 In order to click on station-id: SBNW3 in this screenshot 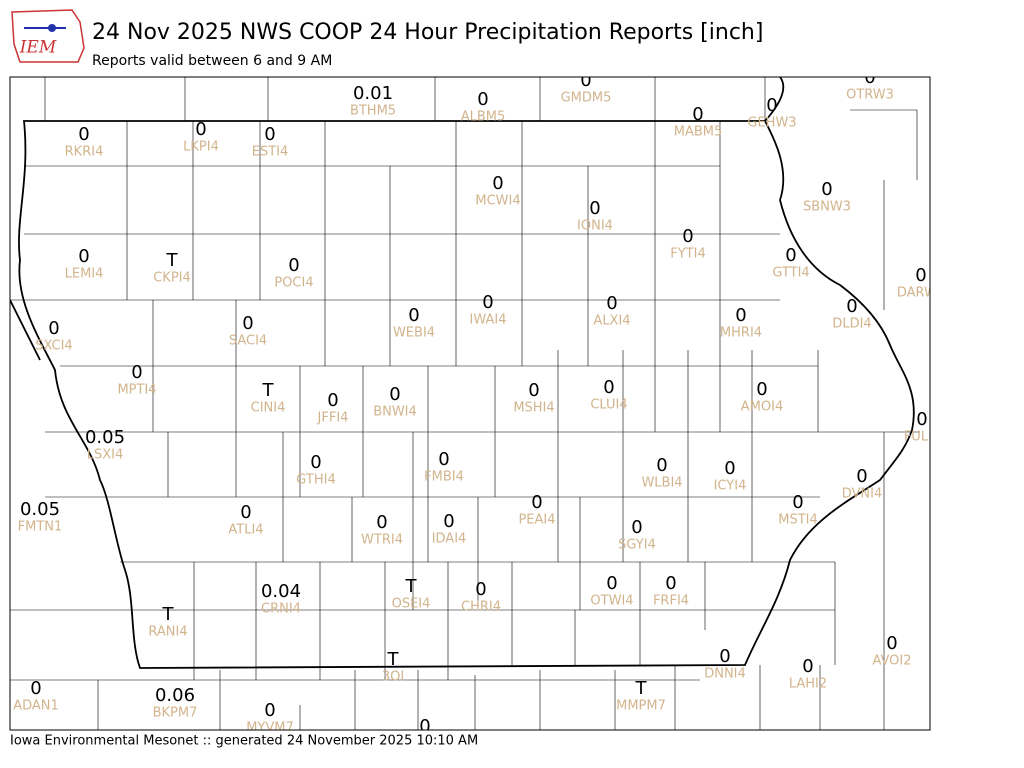, I will do `click(827, 207)`.